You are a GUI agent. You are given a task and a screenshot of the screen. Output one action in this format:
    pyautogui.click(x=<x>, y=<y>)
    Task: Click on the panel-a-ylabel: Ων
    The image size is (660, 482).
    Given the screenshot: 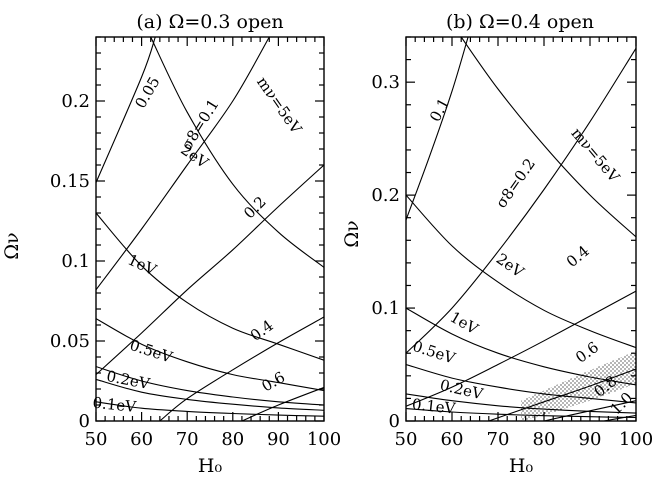 What is the action you would take?
    pyautogui.click(x=12, y=245)
    